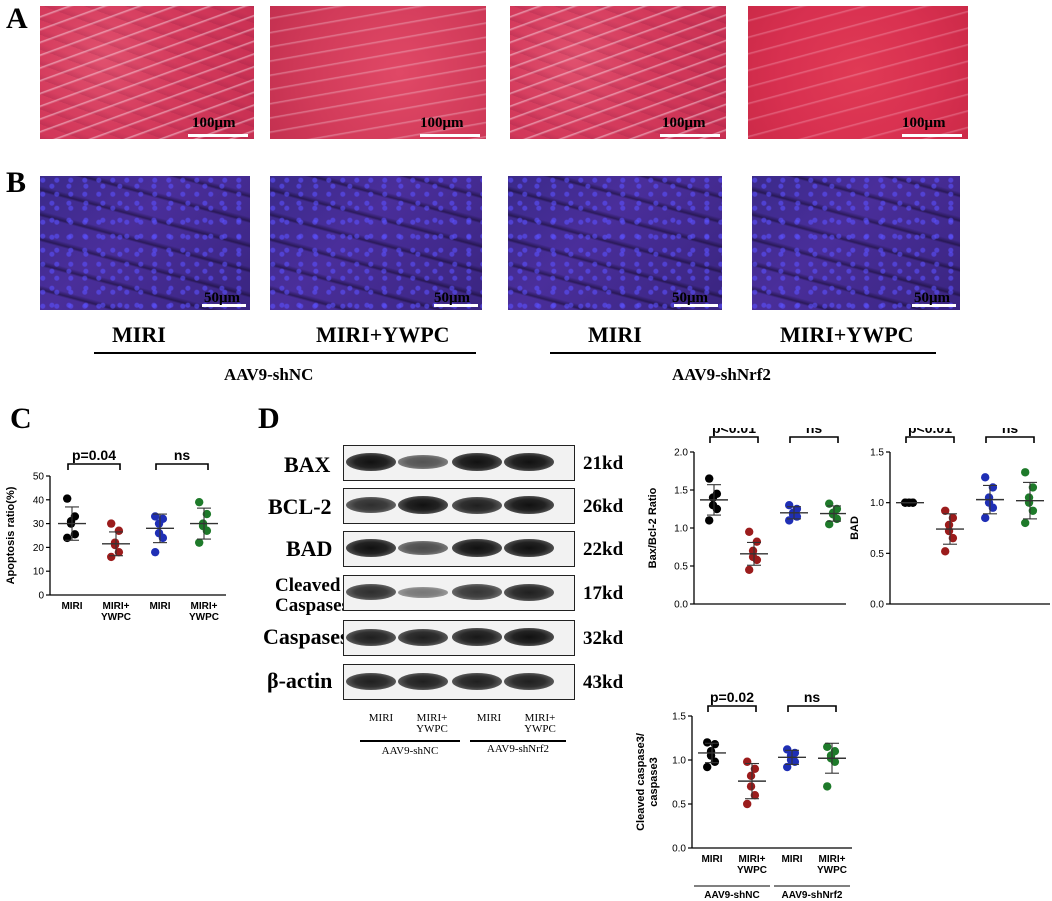  I want to click on condition-label: MIRI+YWPC, so click(383, 334).